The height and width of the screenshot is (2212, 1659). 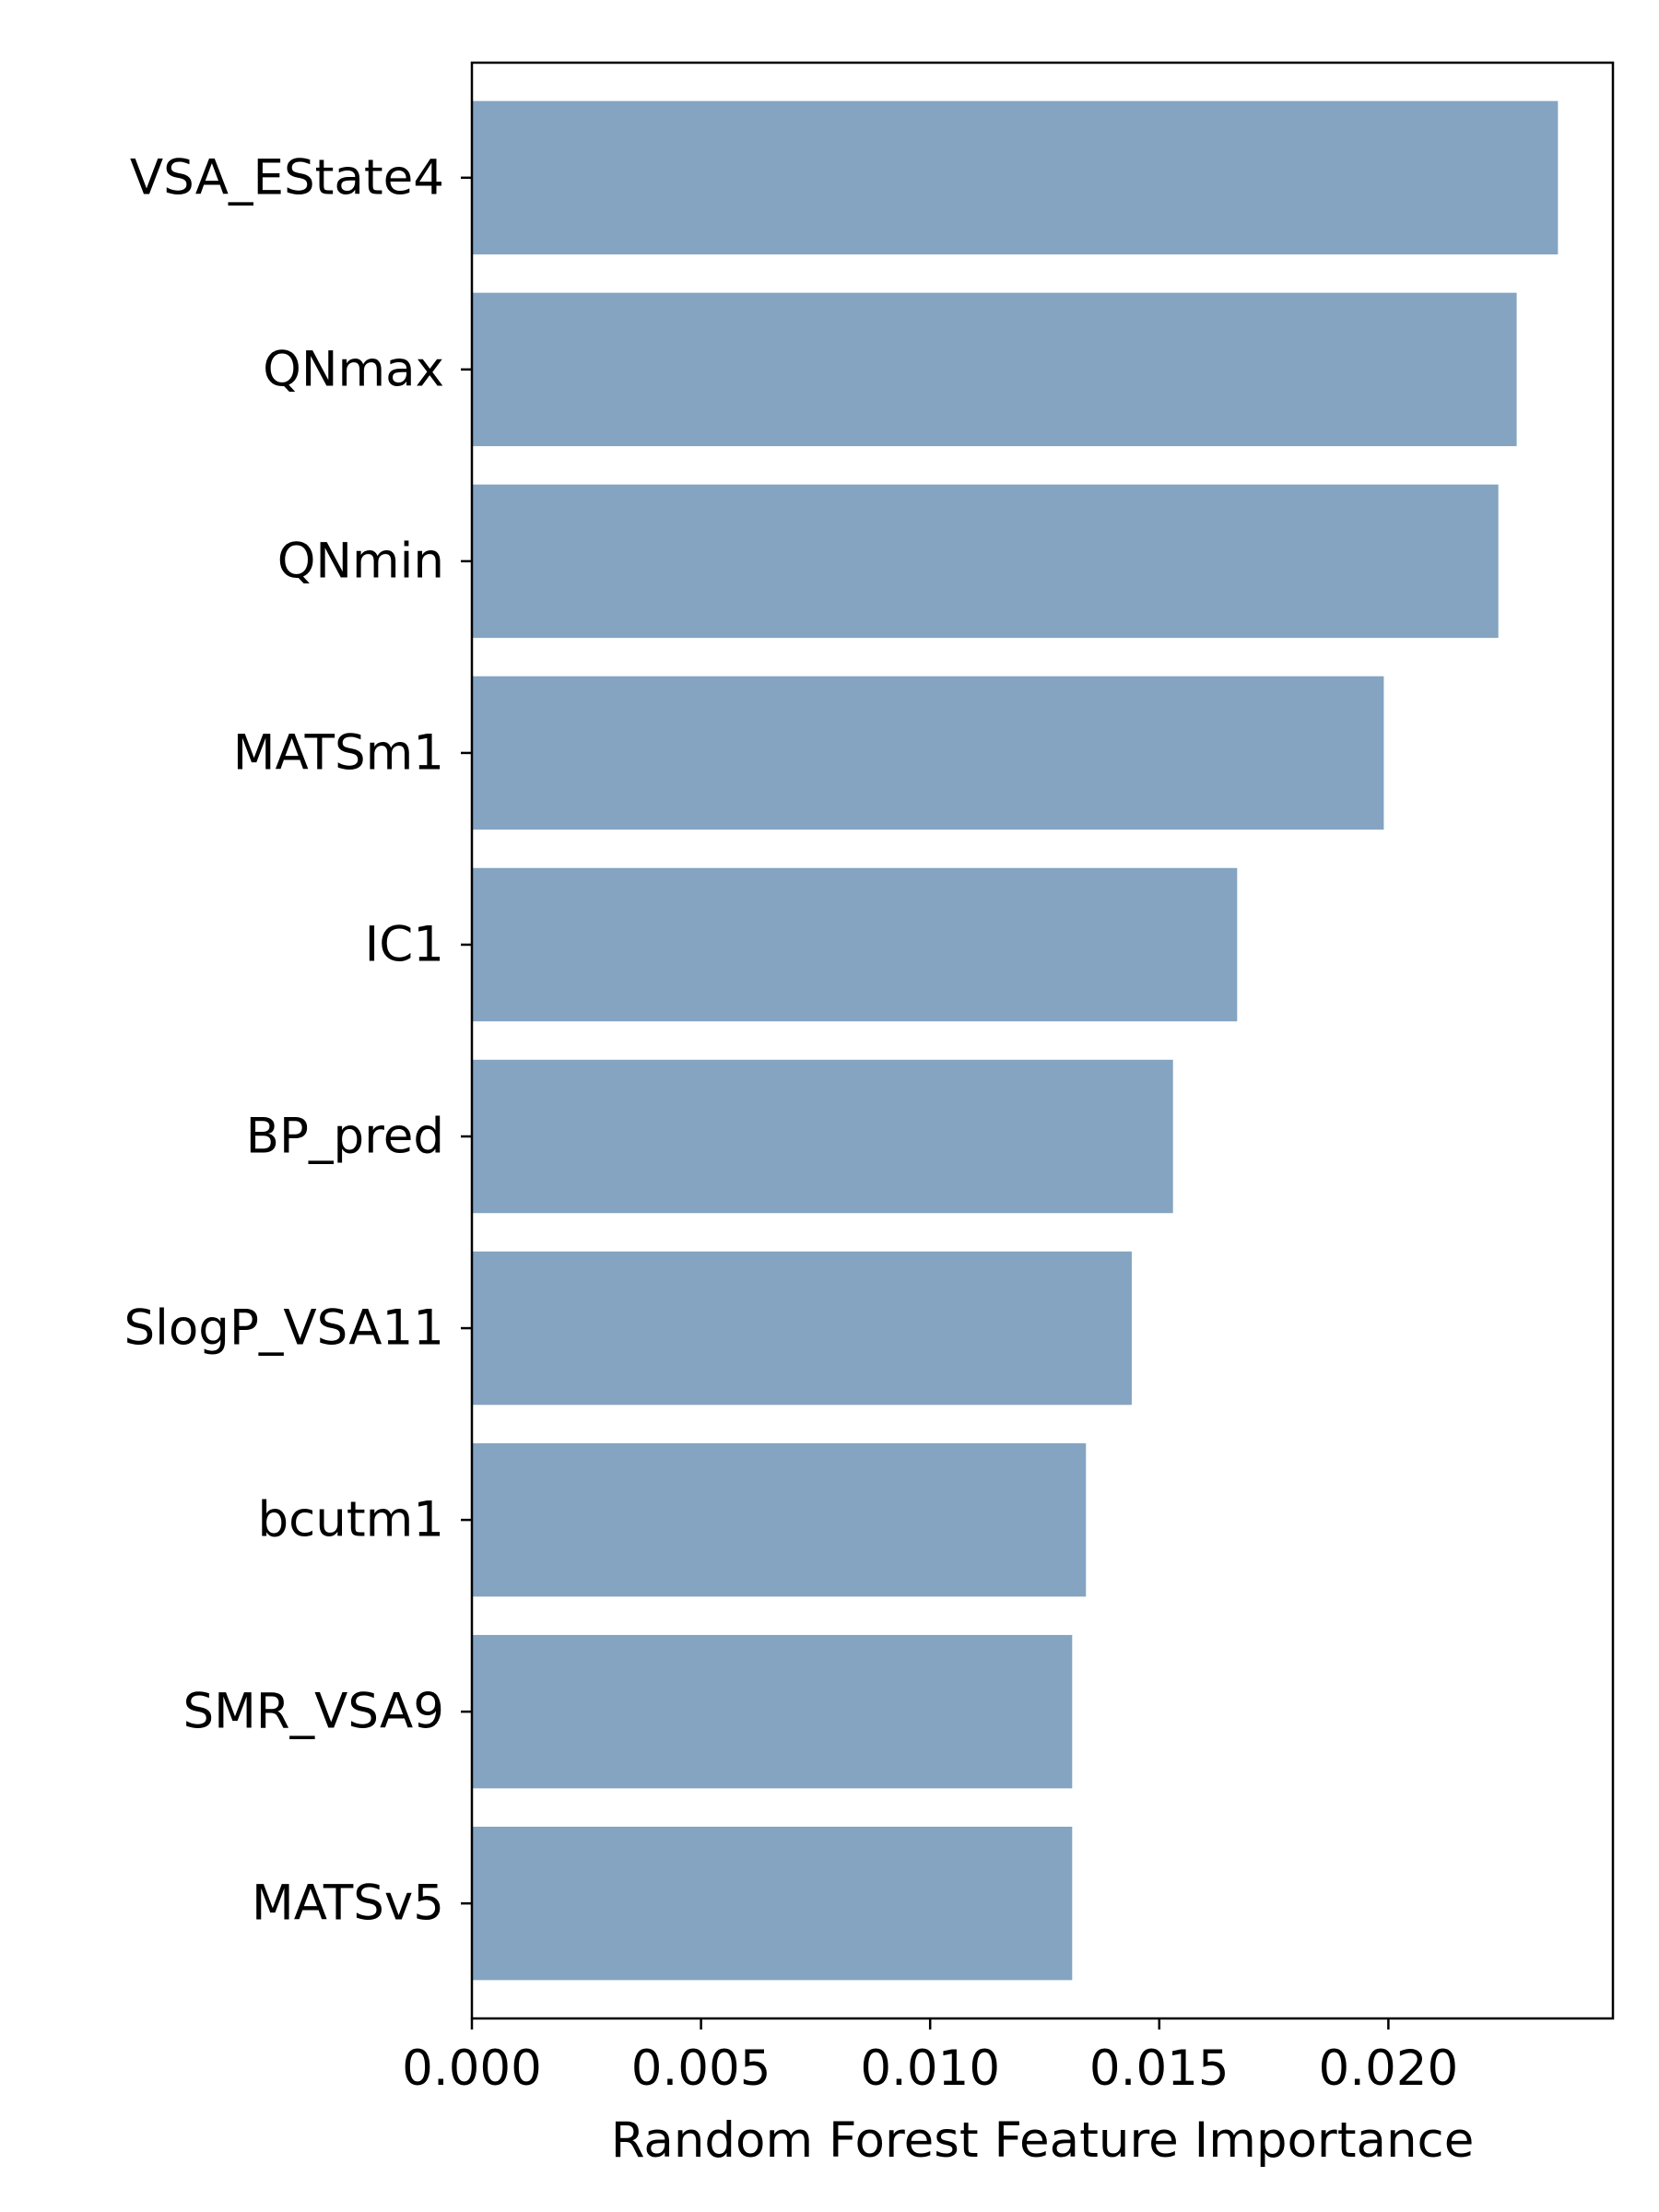 I want to click on y-tick-label: BP_pred, so click(x=345, y=1137).